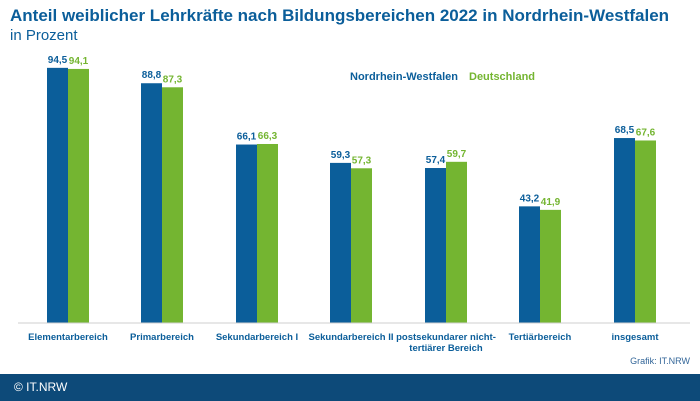  Describe the element at coordinates (404, 77) in the screenshot. I see `legend-nordrhein-westfalen: Nordrhein-Westfalen` at that location.